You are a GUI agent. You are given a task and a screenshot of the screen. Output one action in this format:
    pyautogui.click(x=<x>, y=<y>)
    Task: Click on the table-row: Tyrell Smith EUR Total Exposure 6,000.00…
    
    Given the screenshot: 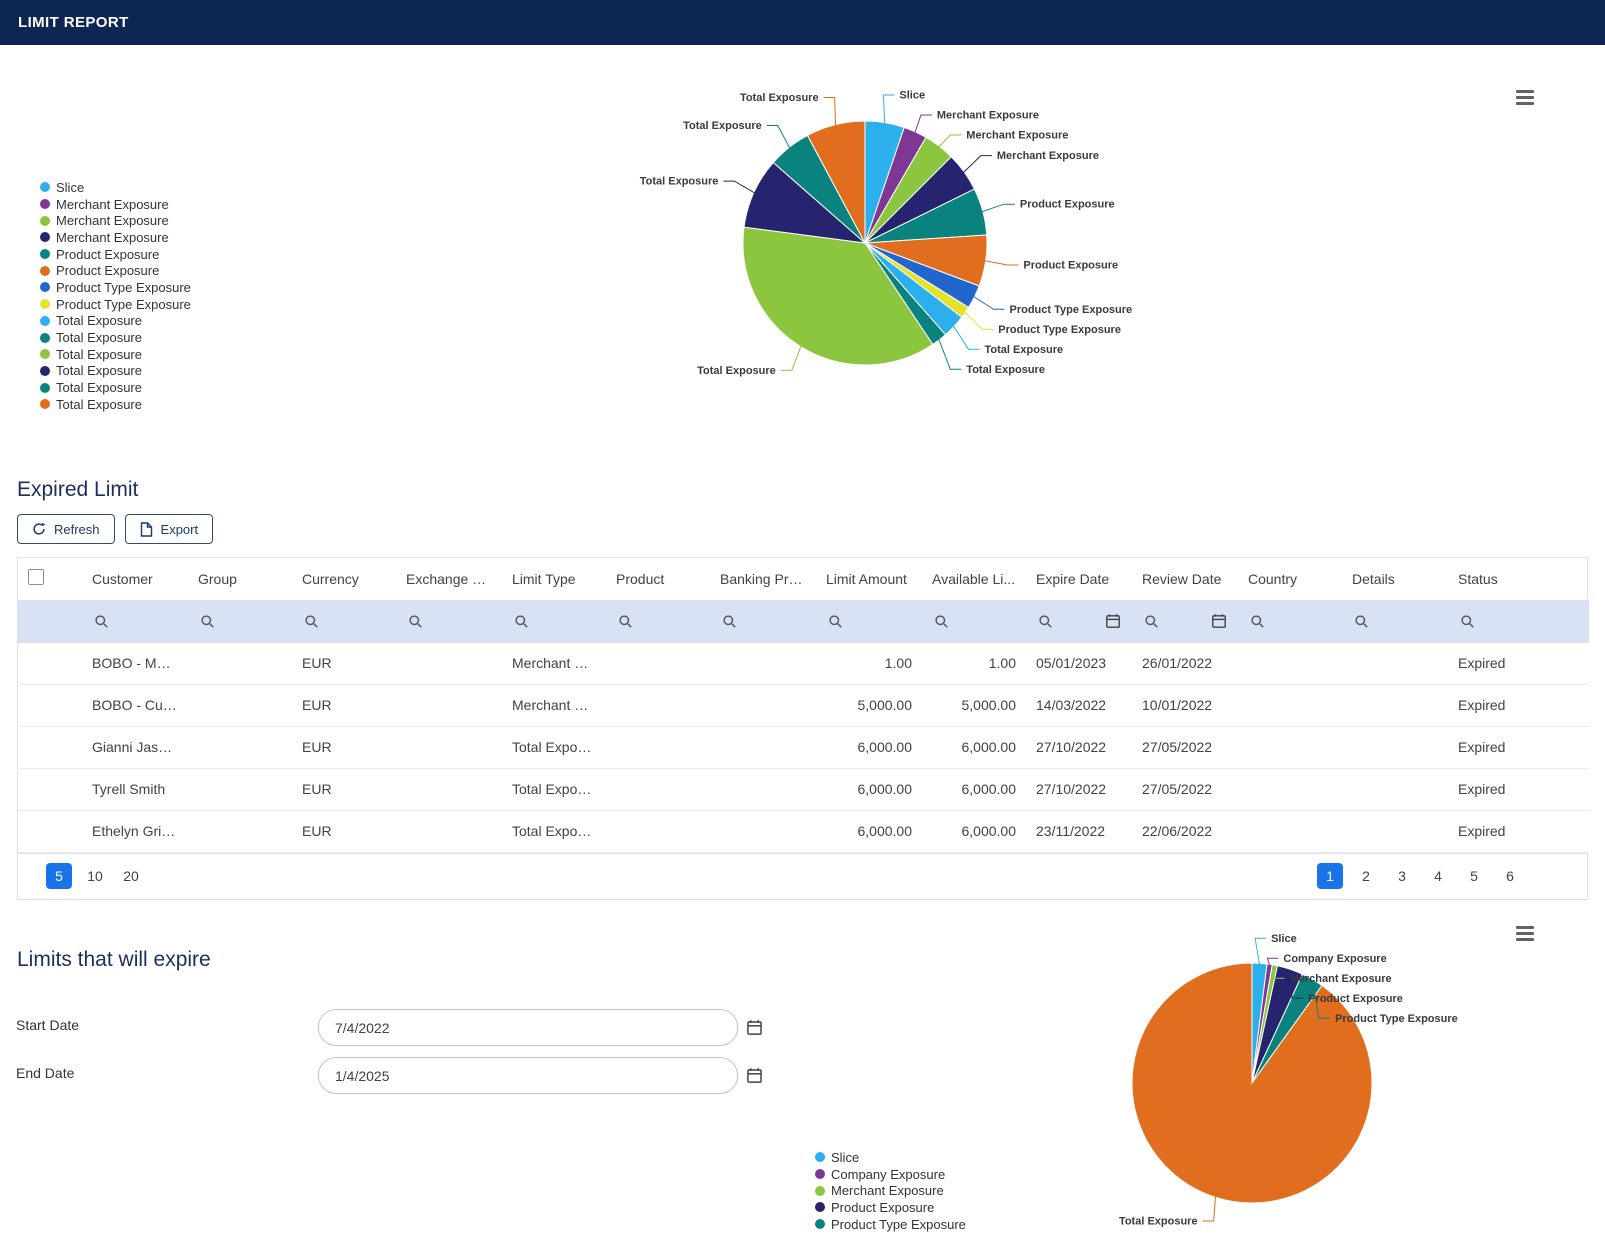 What is the action you would take?
    pyautogui.click(x=803, y=789)
    